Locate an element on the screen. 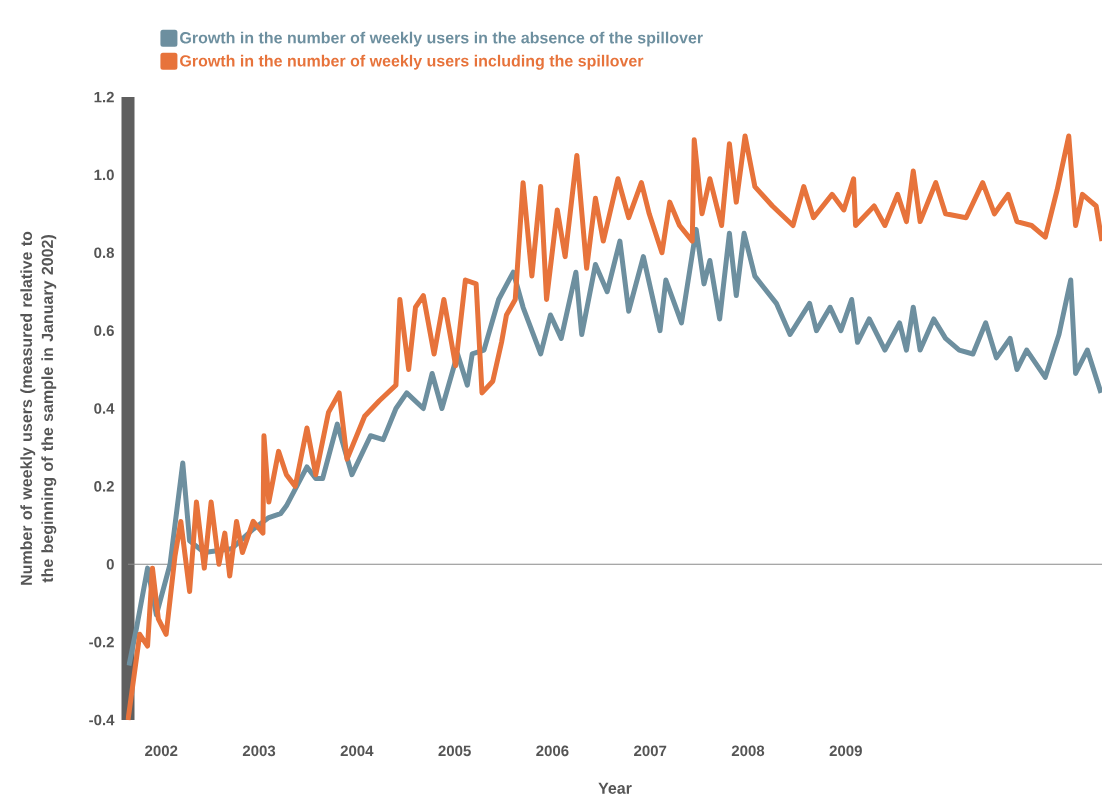  x-tick-label: 2003 is located at coordinates (259, 751).